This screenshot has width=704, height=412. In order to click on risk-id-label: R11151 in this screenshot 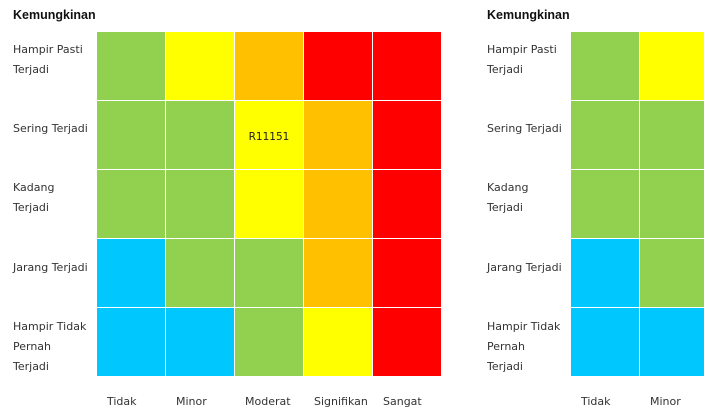, I will do `click(269, 137)`.